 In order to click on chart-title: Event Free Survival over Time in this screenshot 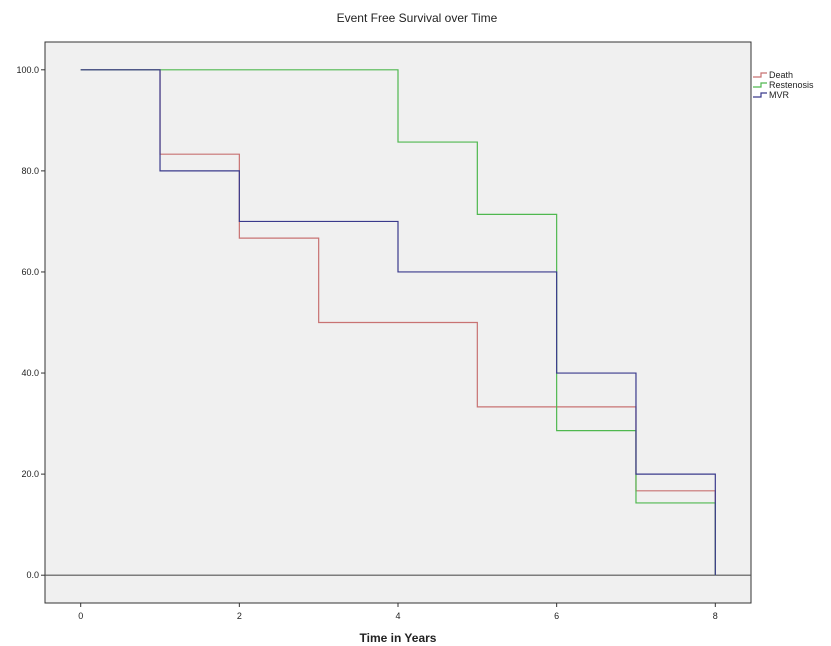, I will do `click(417, 18)`.